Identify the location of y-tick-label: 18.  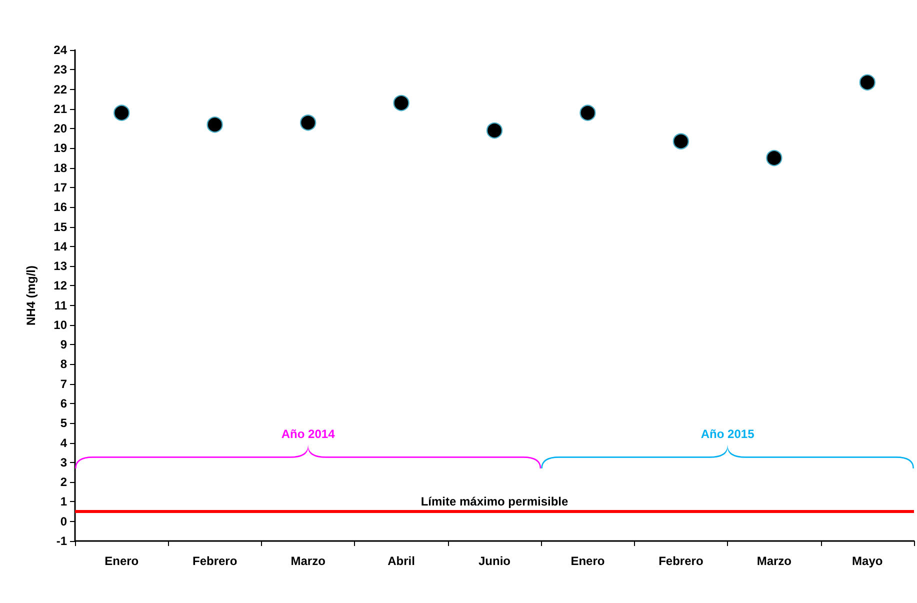
(61, 167).